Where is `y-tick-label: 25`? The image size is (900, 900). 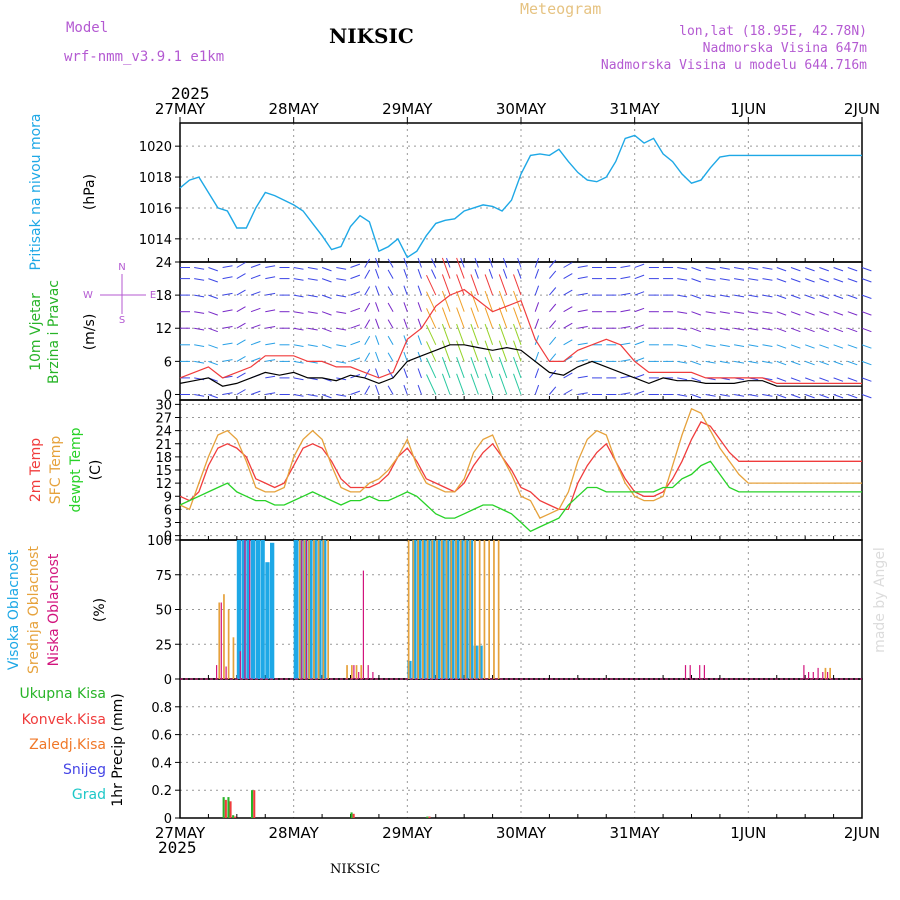 y-tick-label: 25 is located at coordinates (163, 645).